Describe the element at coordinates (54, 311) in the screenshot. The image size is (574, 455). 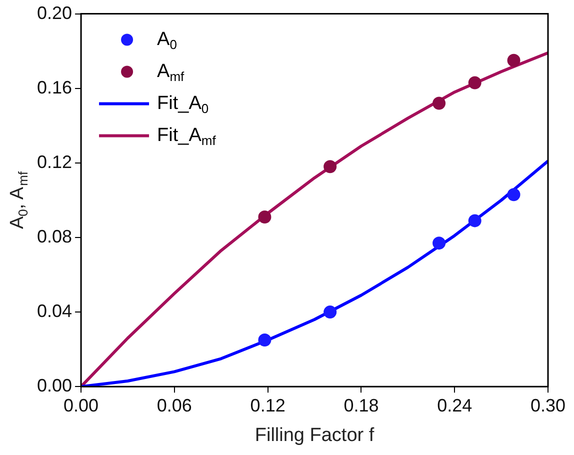
I see `y-tick-label: 0.04` at that location.